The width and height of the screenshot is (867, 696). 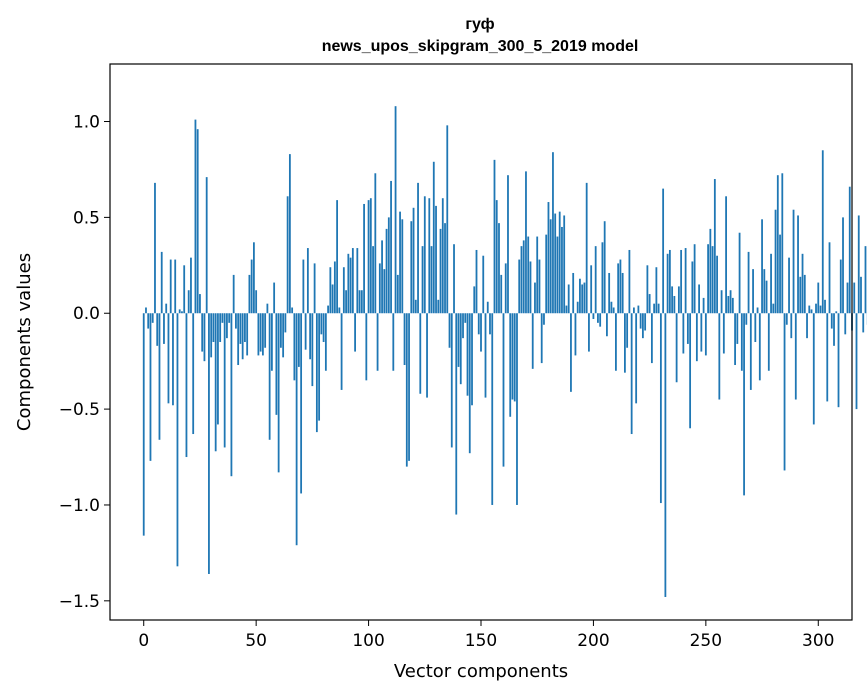 I want to click on chart-title: гуф, so click(x=479, y=24).